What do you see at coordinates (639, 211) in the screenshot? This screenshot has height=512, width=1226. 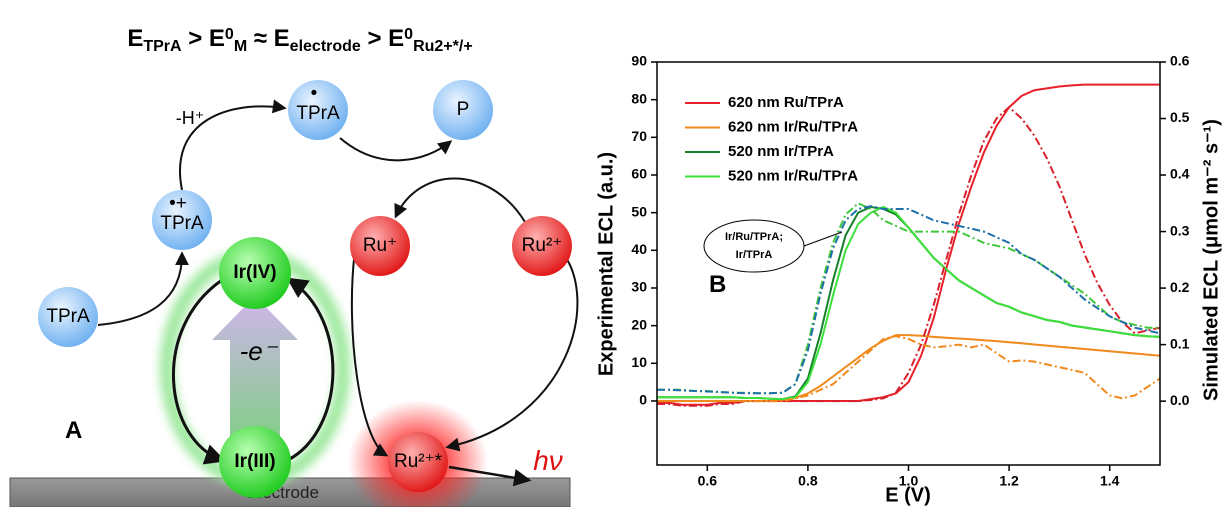 I see `y-tick-label: 50` at bounding box center [639, 211].